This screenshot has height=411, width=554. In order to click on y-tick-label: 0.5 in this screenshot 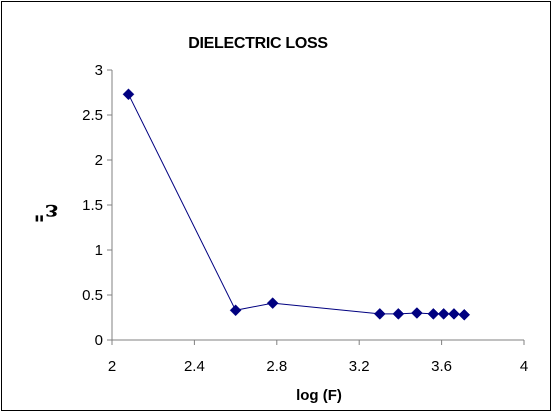, I will do `click(92, 295)`.